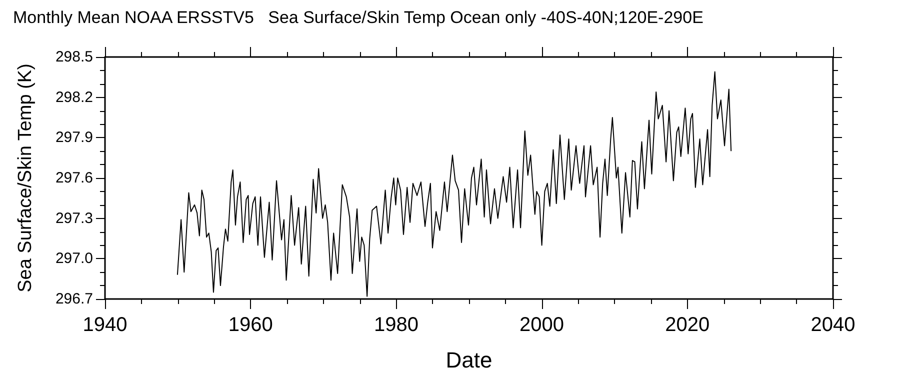  I want to click on x-tick-label: 2040, so click(833, 325).